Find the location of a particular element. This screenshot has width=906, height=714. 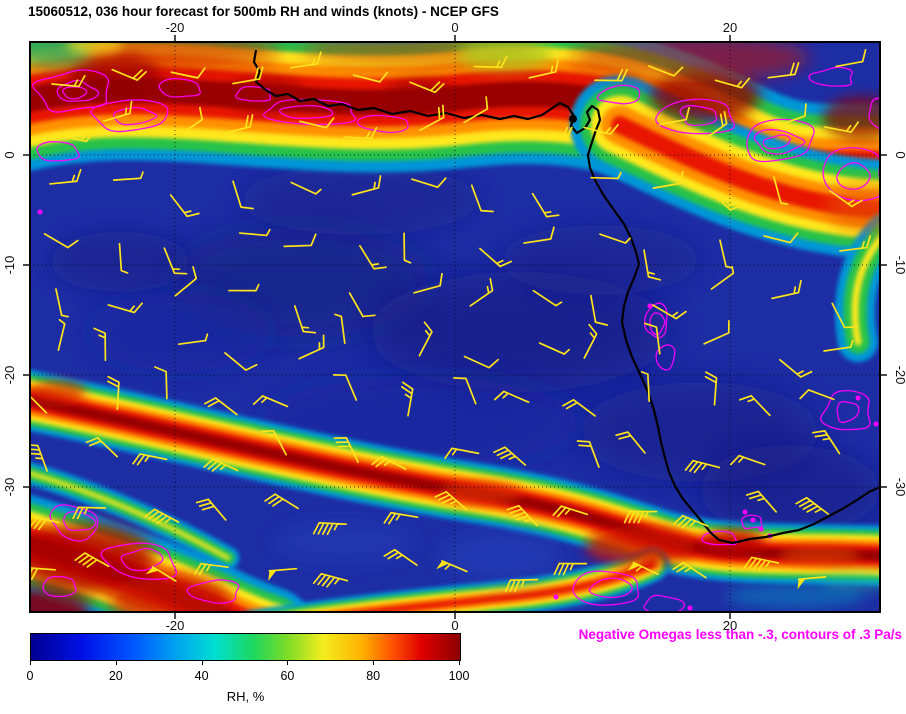

colorbar-tick-label: 100 is located at coordinates (459, 676).